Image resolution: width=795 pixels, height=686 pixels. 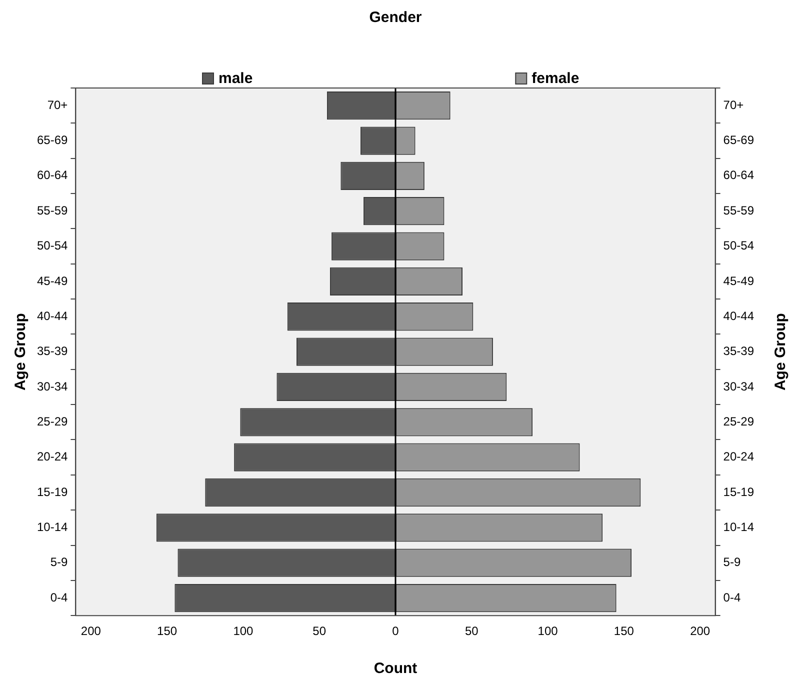 I want to click on y-tick-label: 40-44, so click(x=52, y=315).